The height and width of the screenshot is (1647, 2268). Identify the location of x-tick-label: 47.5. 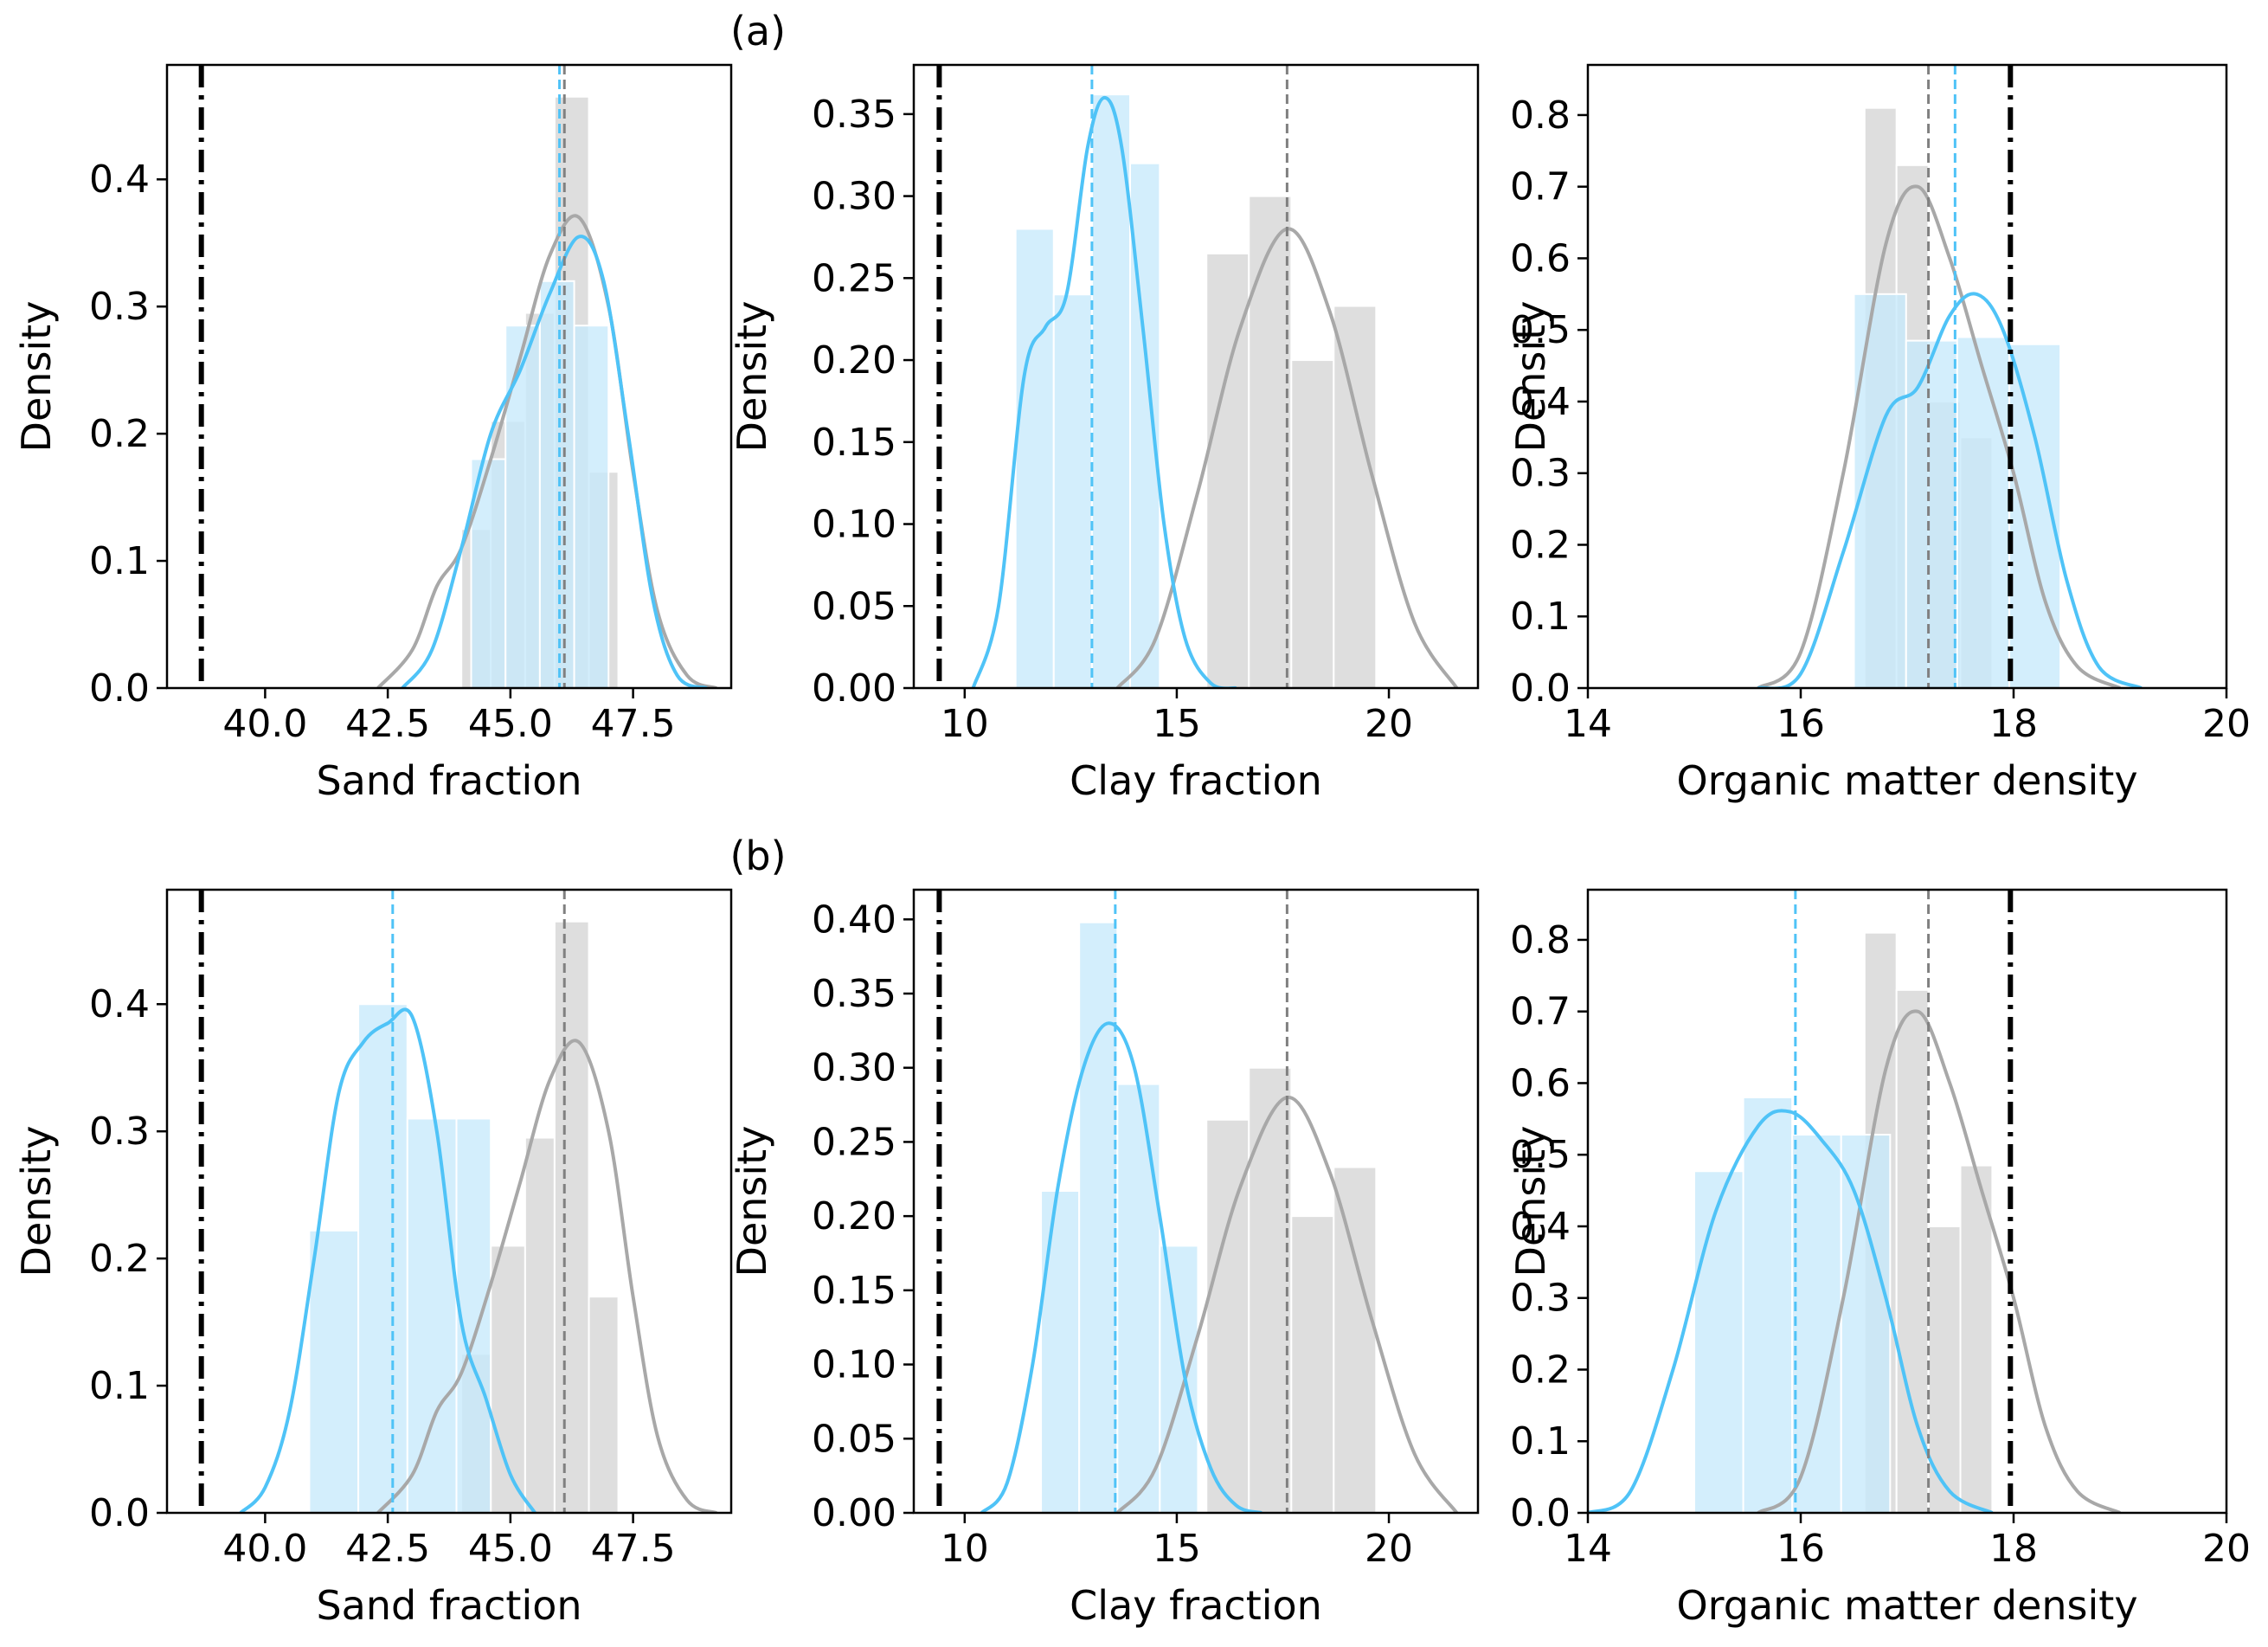
(634, 1549).